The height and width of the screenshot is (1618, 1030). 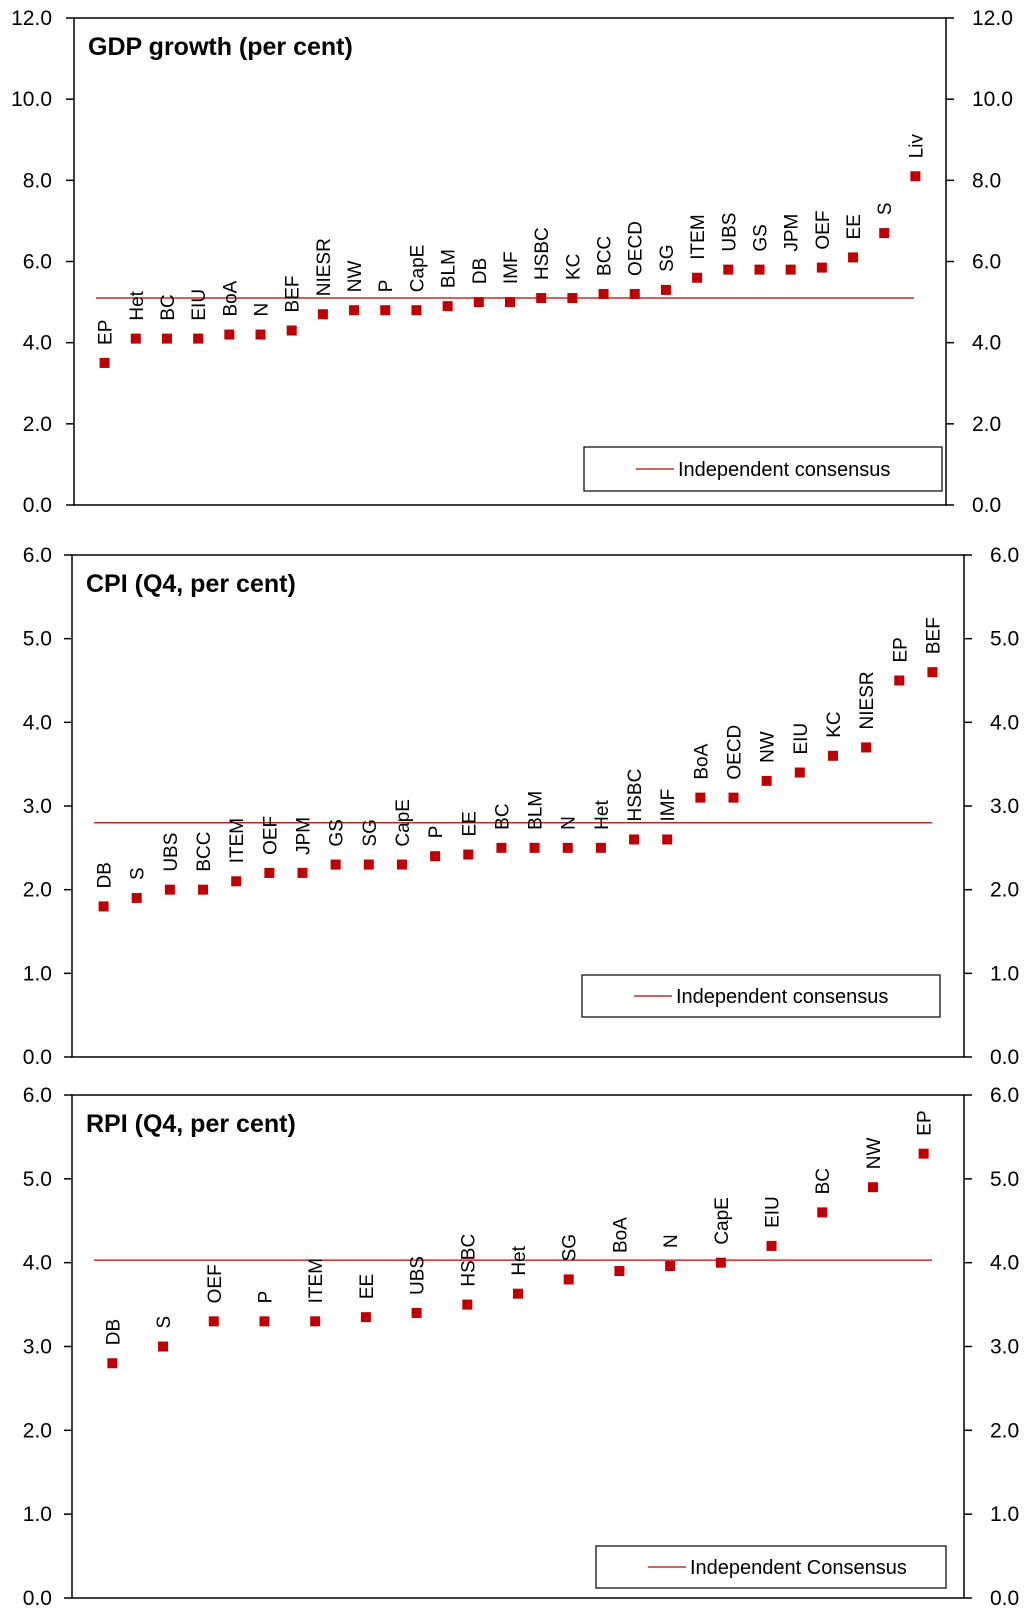 I want to click on category-label: Liv, so click(x=916, y=145).